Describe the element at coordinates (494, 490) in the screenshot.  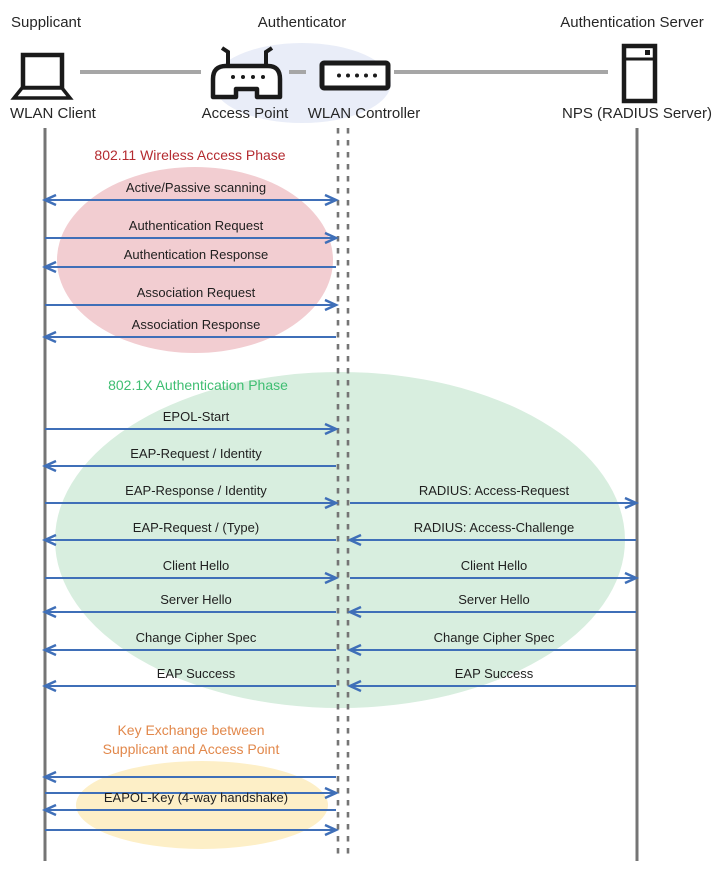
I see `message-label: RADIUS: Access-Request` at that location.